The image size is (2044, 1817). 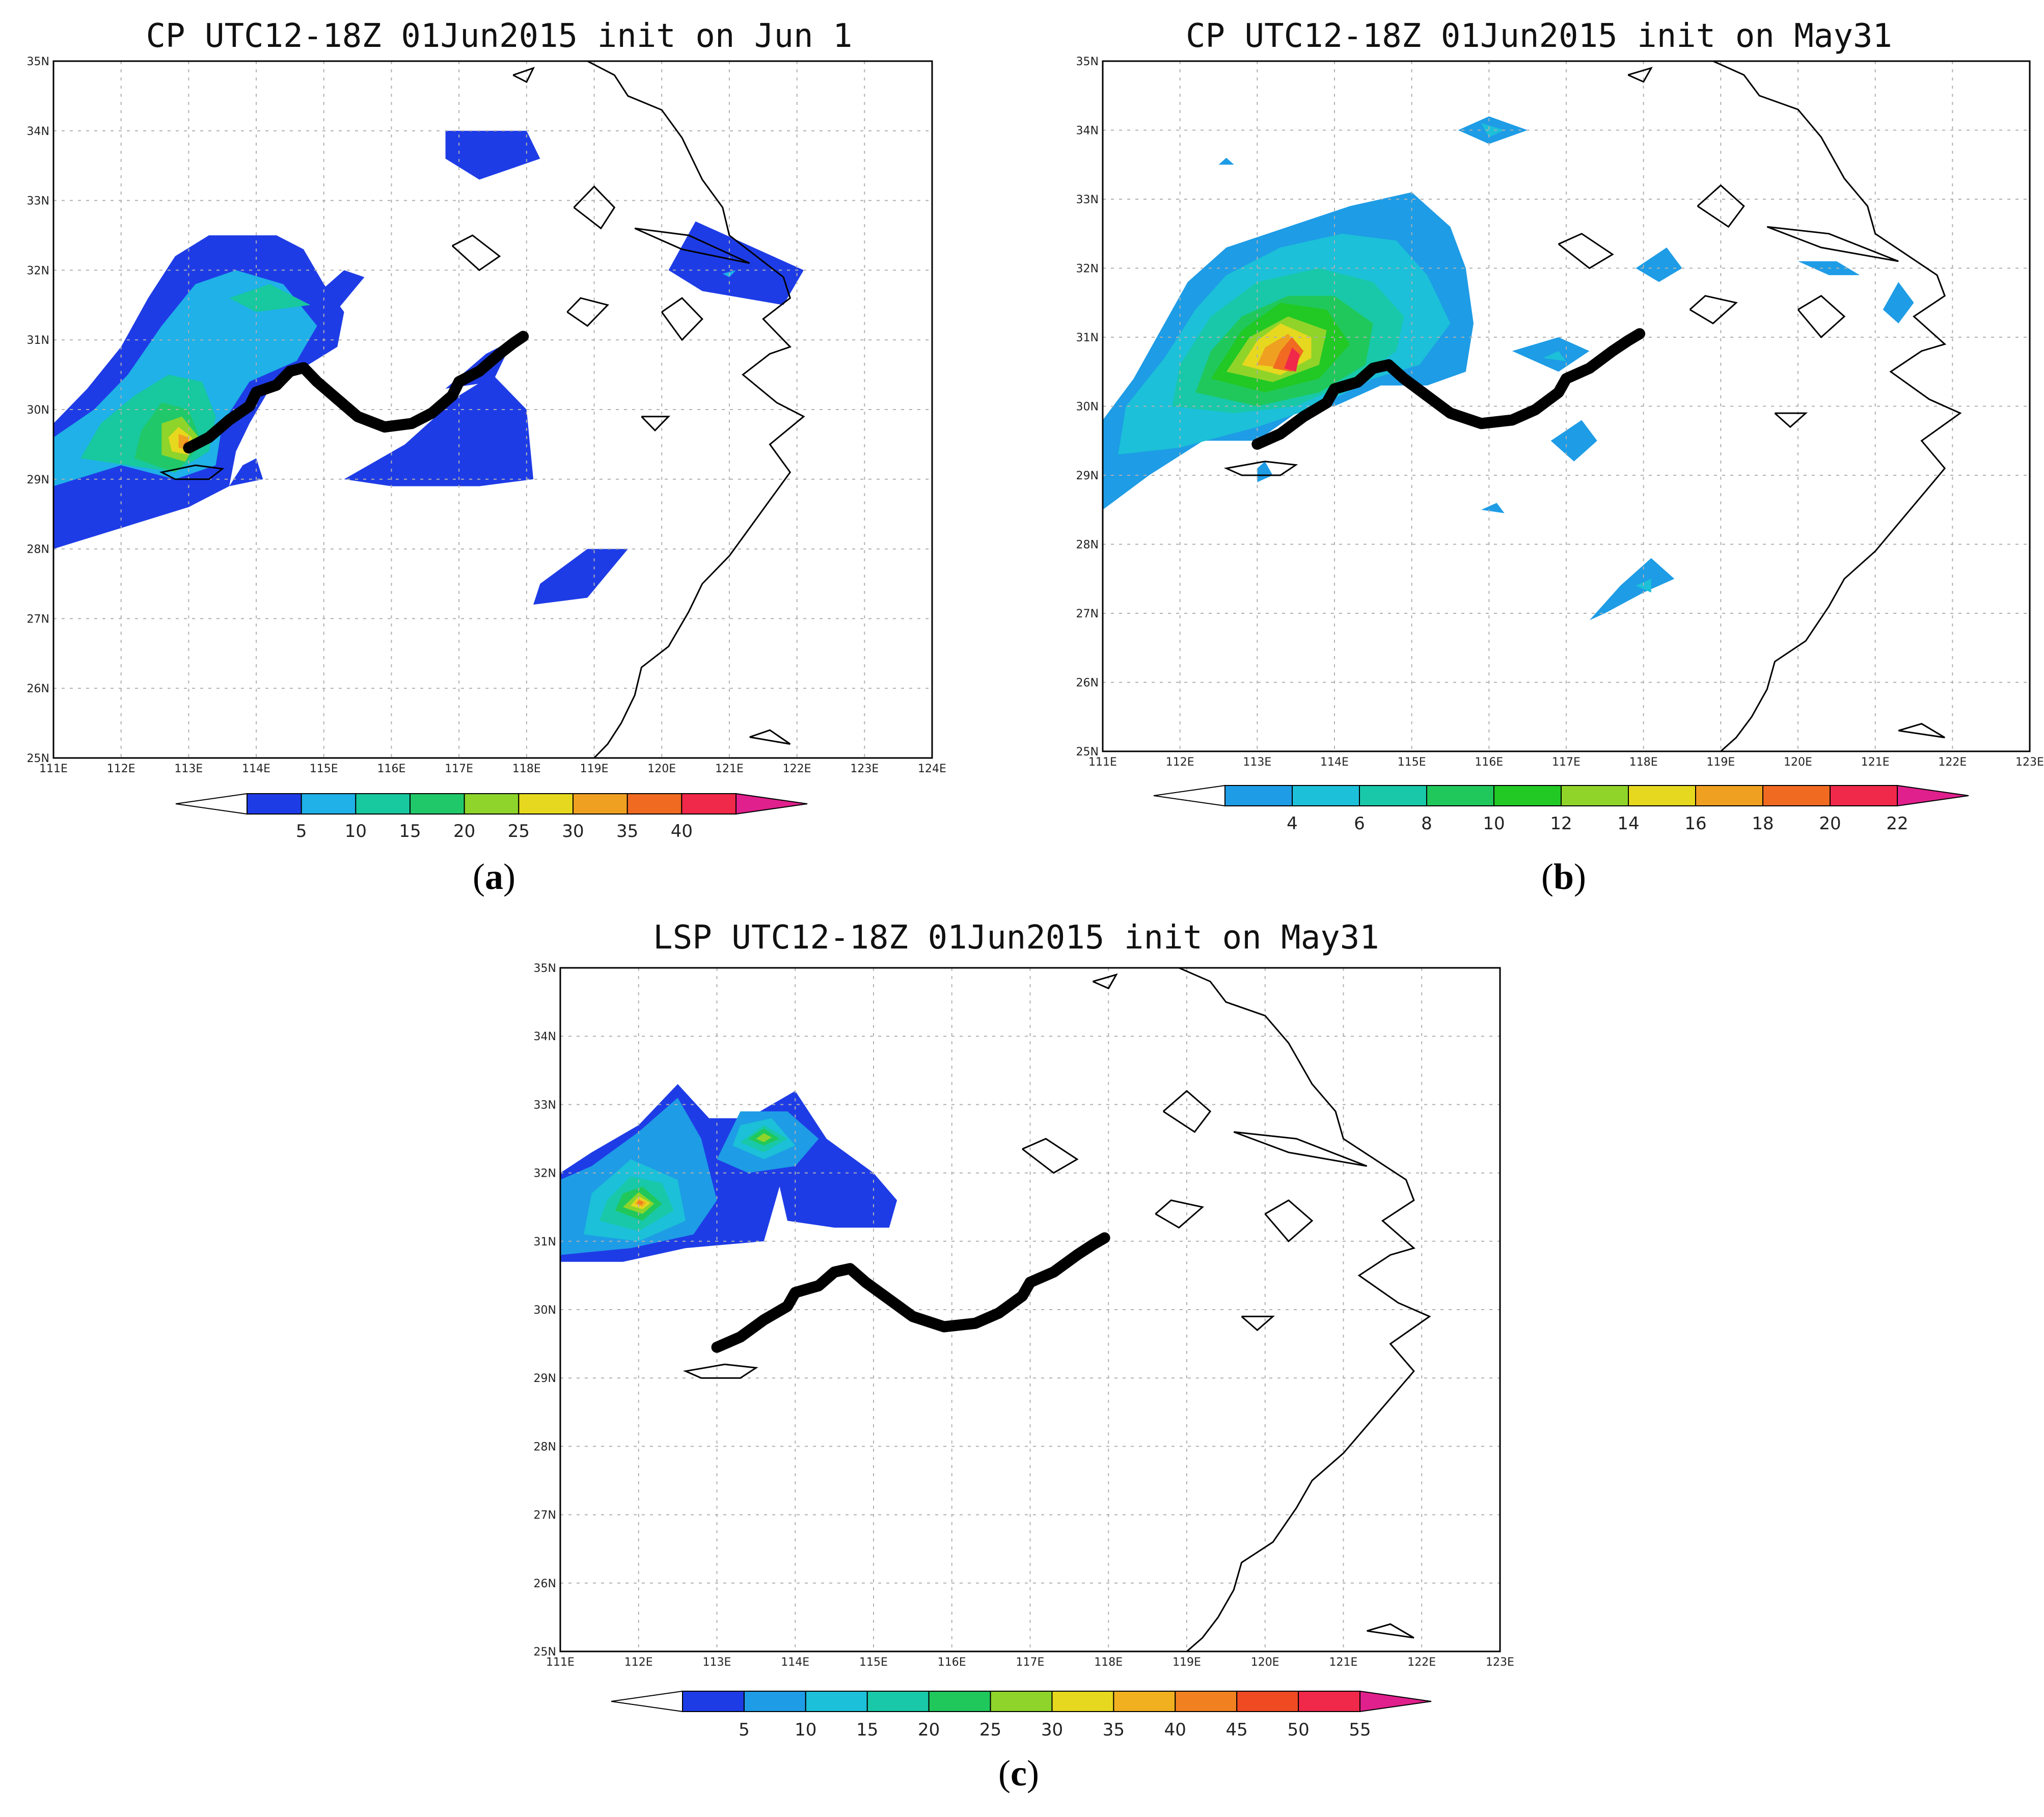 What do you see at coordinates (929, 1730) in the screenshot?
I see `colorbar-tick-label: 20` at bounding box center [929, 1730].